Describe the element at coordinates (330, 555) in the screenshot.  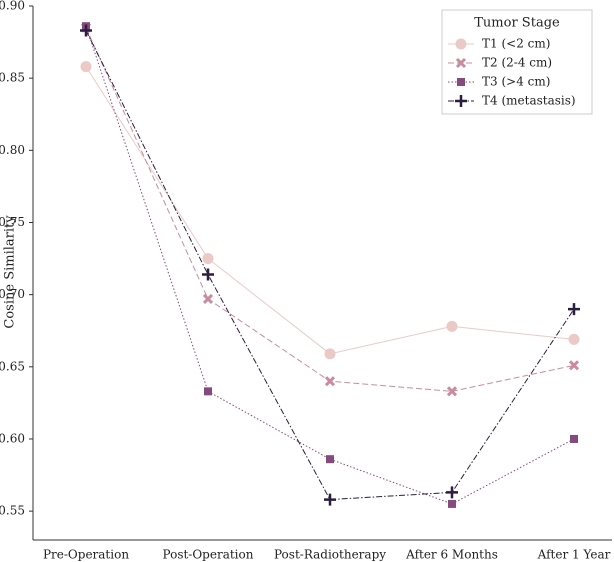
I see `x-tick-label: Post-Radiotherapy` at that location.